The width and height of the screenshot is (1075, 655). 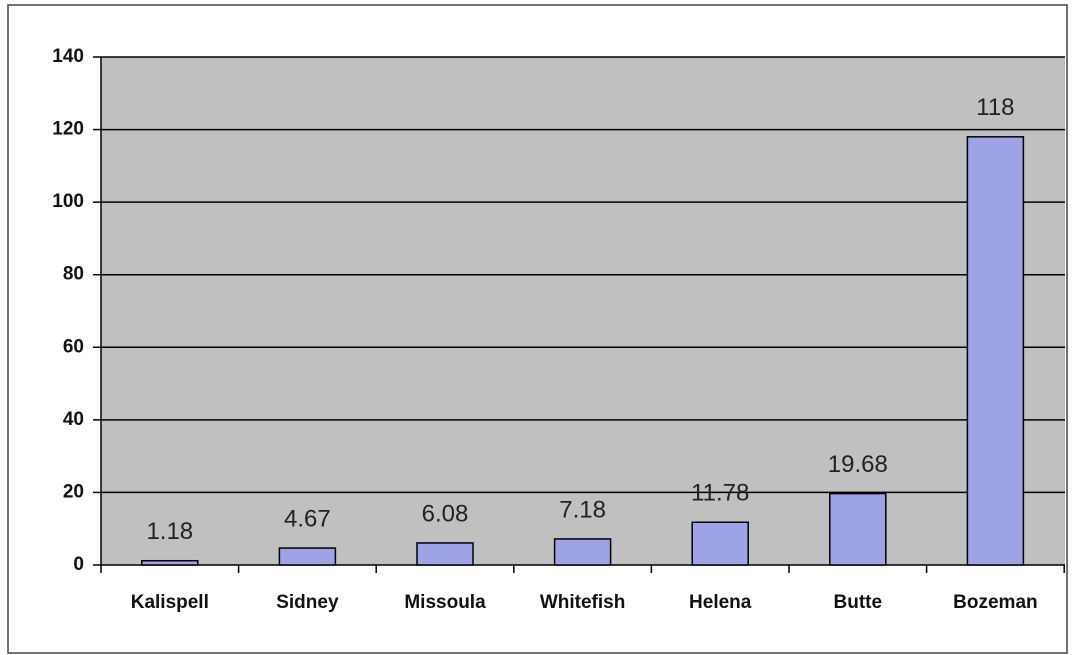 I want to click on y-tick-label: 120, so click(x=68, y=129).